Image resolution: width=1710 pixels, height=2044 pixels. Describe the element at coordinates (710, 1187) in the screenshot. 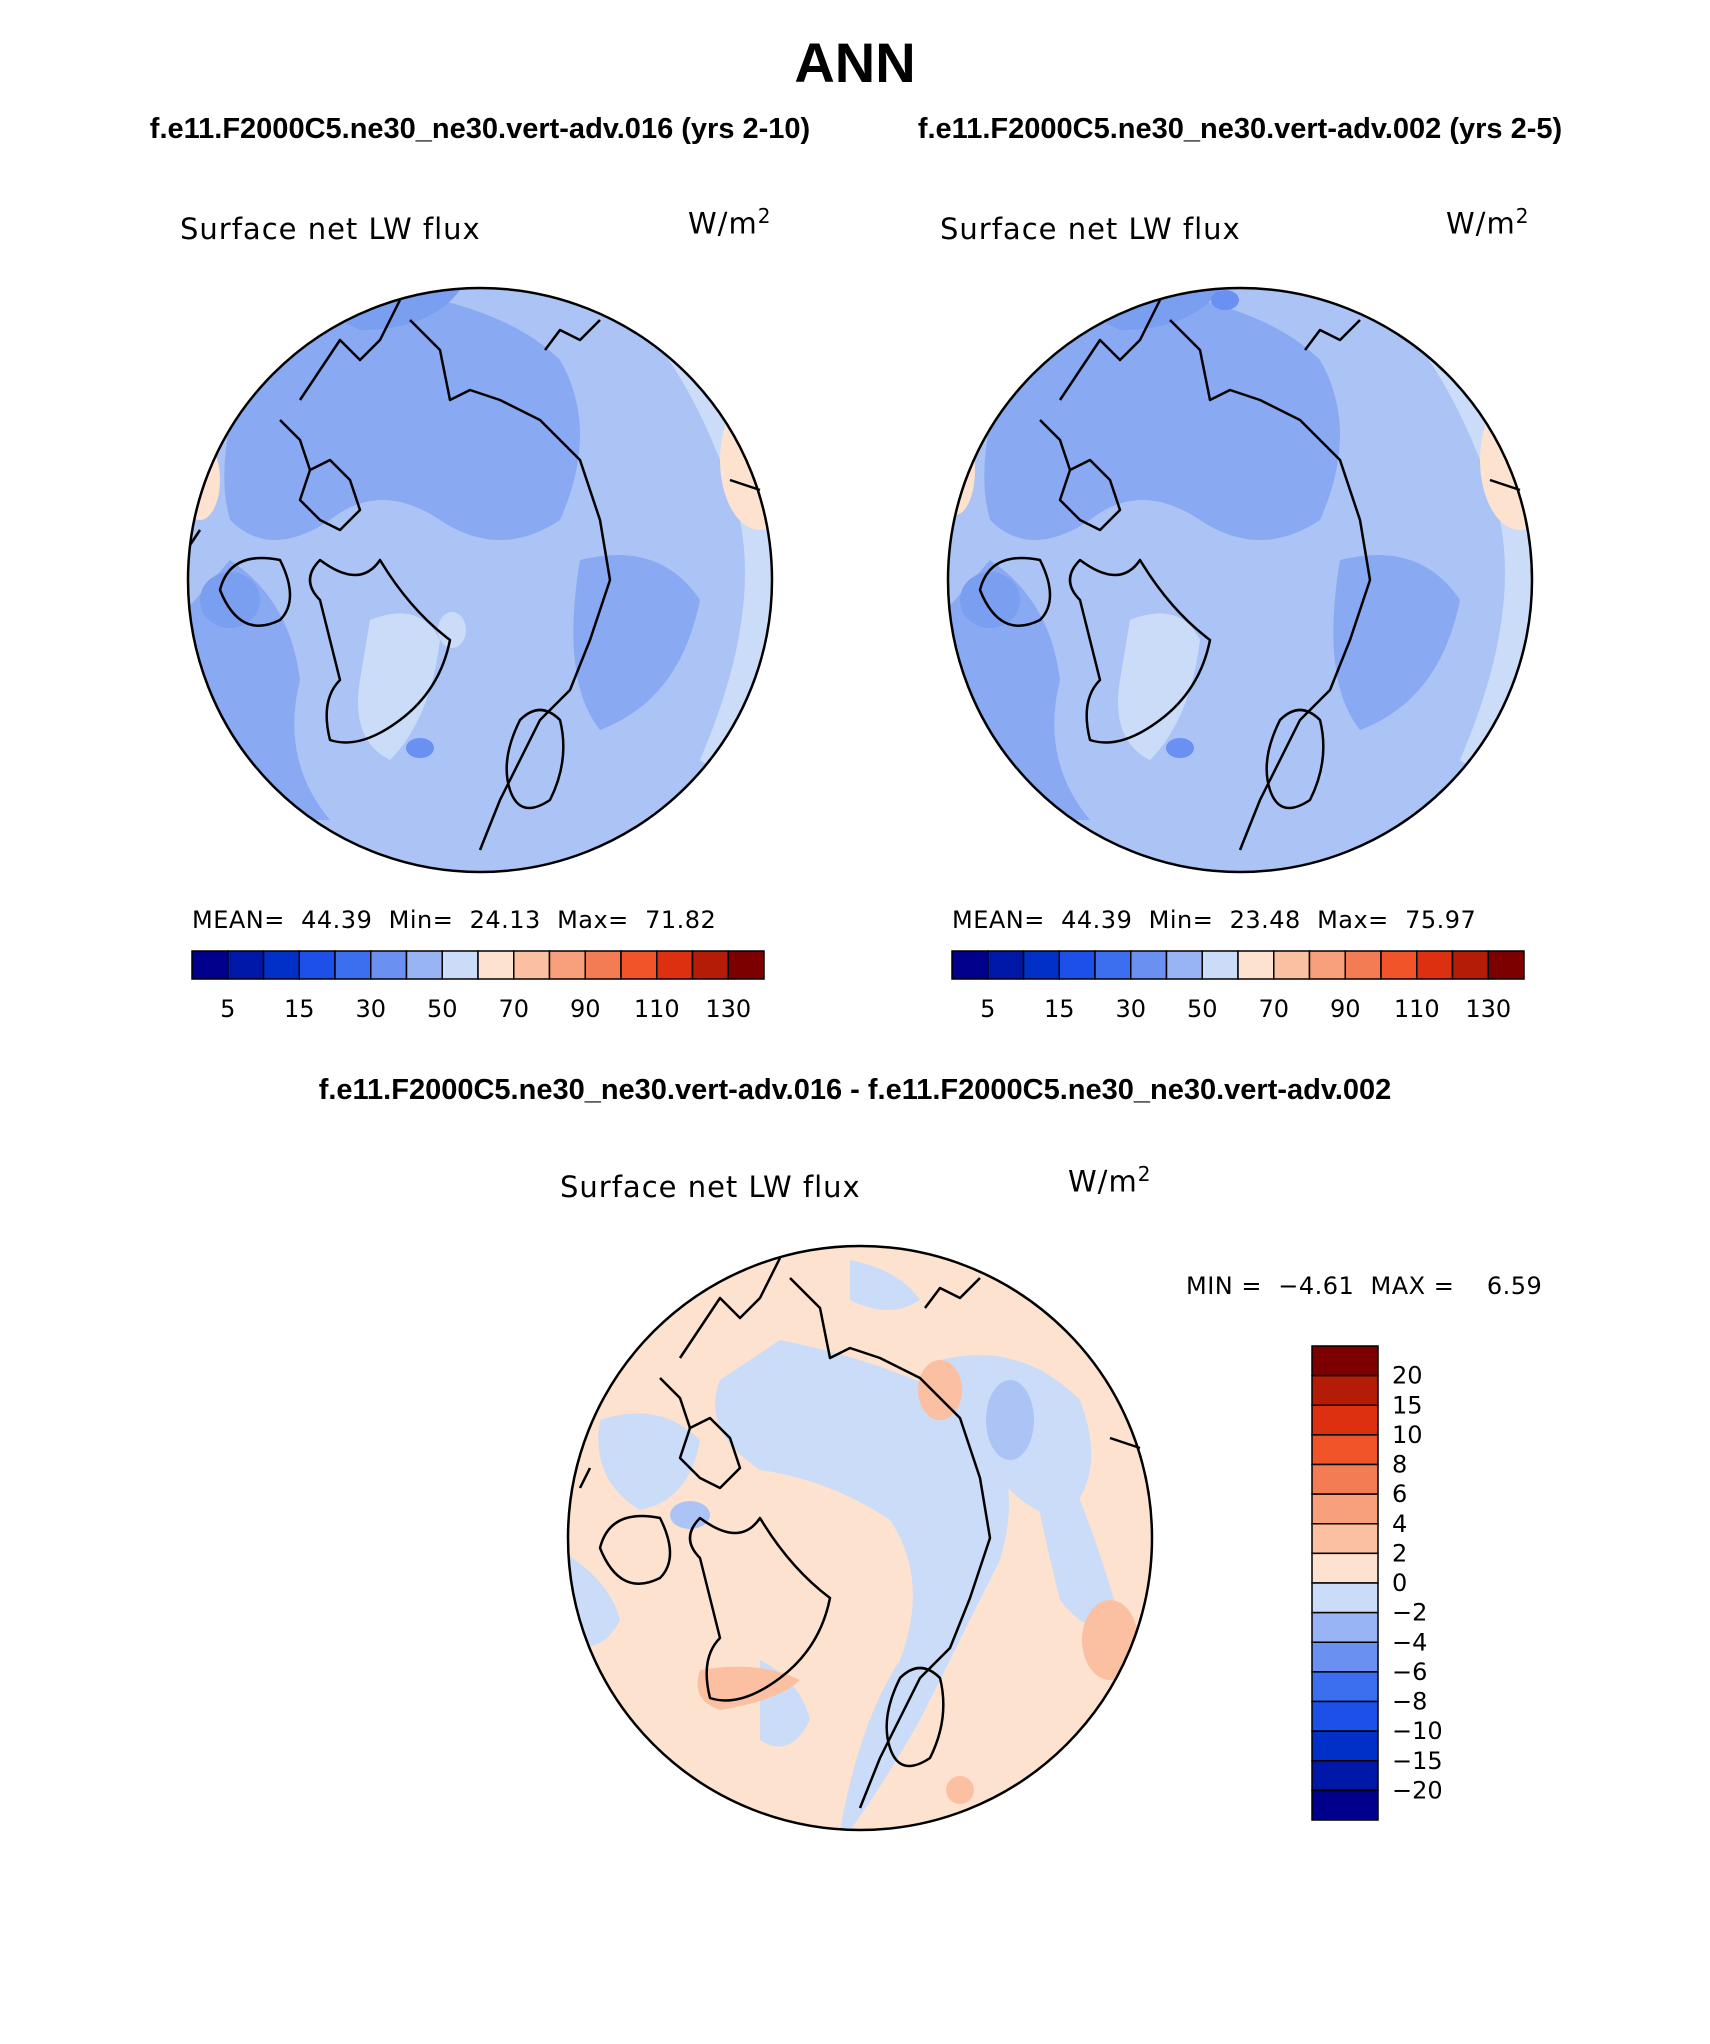

I see `difference-variable-label: Surface net LW flux` at that location.